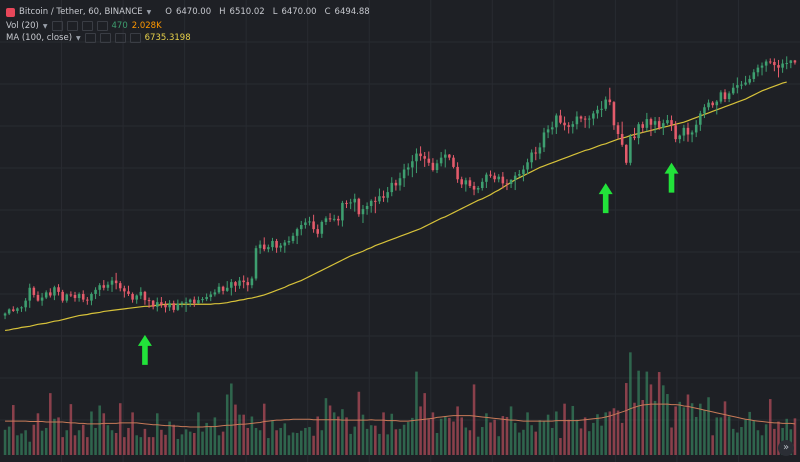 The height and width of the screenshot is (462, 800). Describe the element at coordinates (39, 38) in the screenshot. I see `ma-indicator-name: MA (100, close)` at that location.